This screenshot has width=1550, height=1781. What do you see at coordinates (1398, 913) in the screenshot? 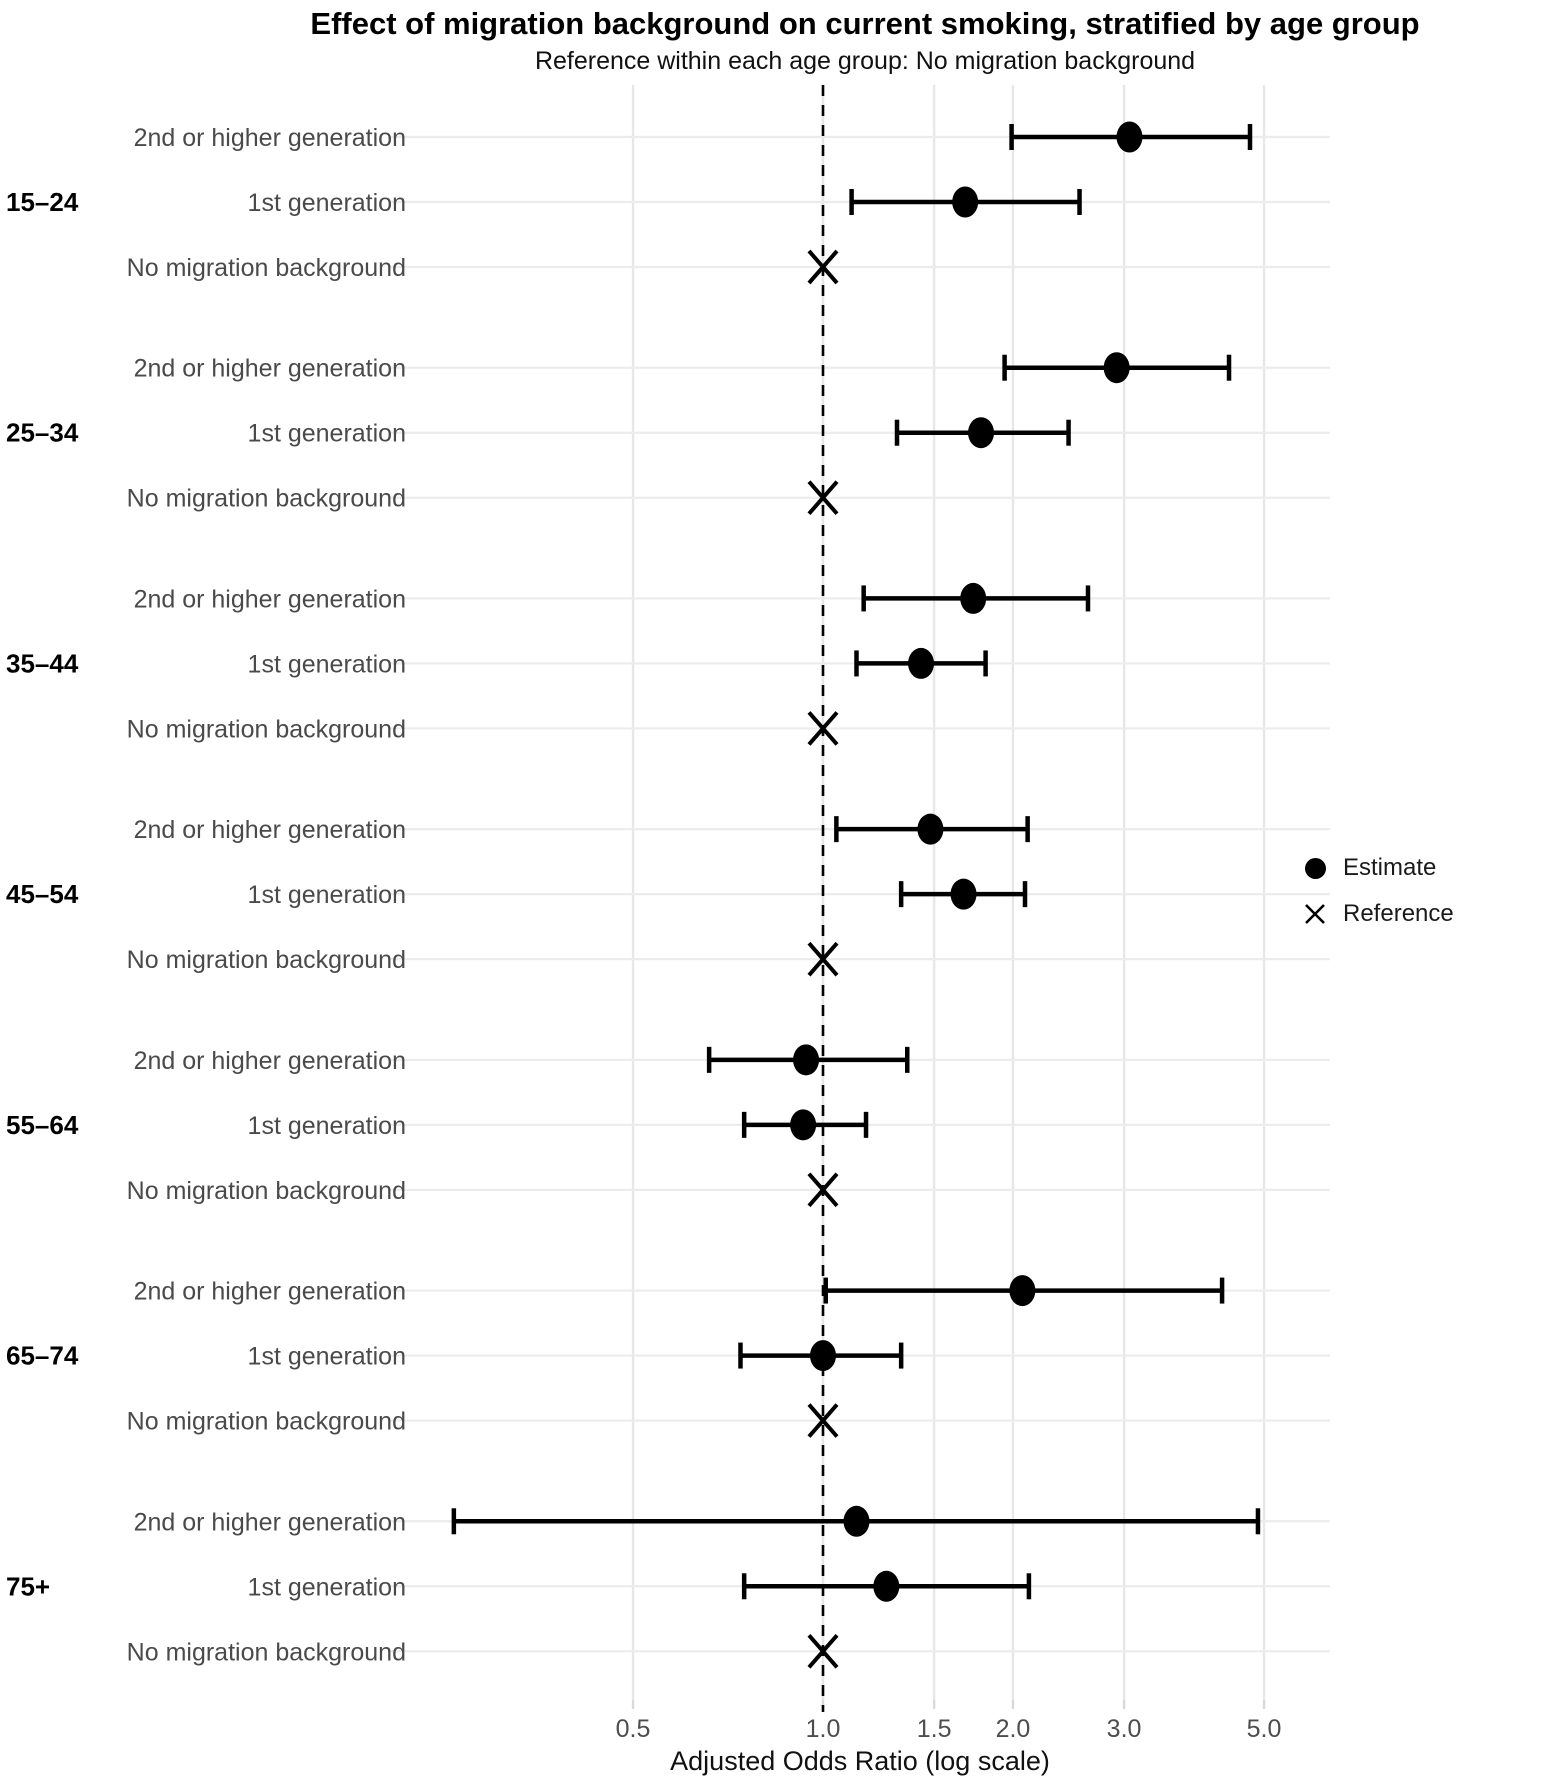
I see `legend-label-reference: Reference` at bounding box center [1398, 913].